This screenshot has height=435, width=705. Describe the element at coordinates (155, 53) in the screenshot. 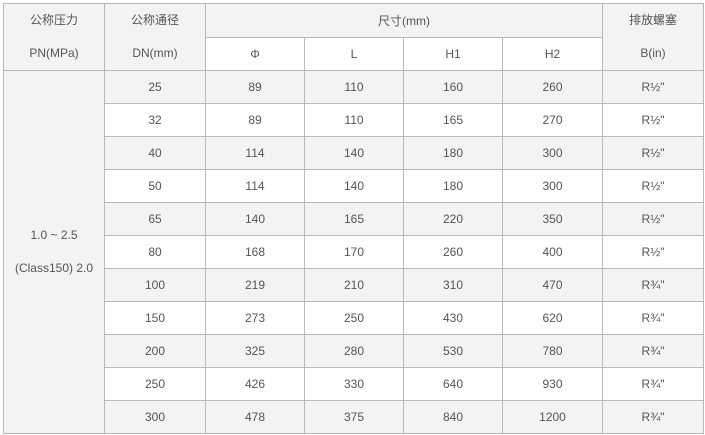

I see `header-diameter-unit: DN(mm)` at that location.